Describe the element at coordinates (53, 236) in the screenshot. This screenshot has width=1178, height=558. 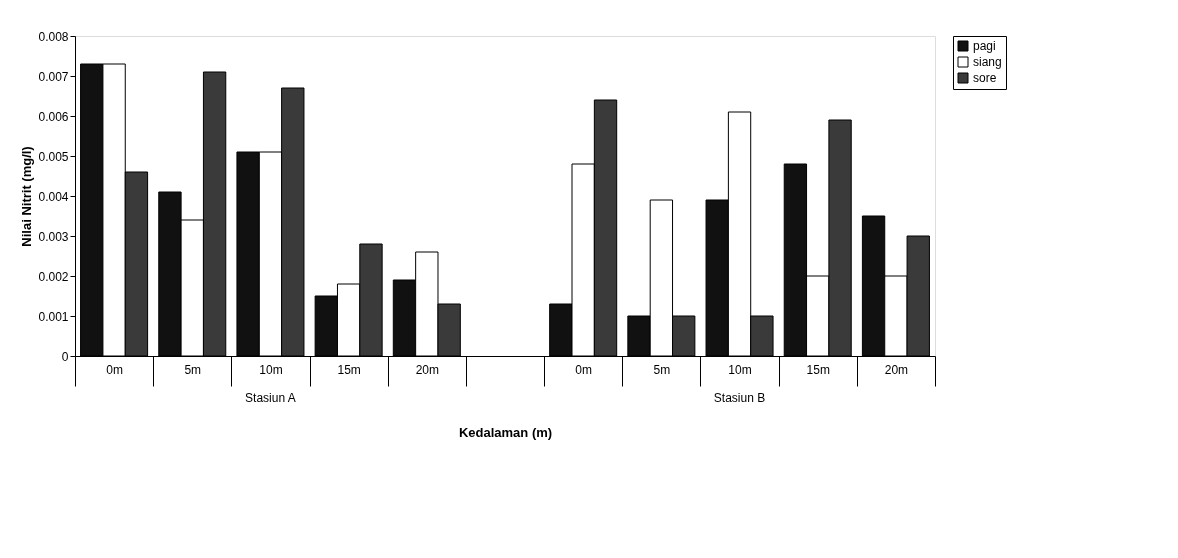
I see `y-tick-label: 0.003` at that location.